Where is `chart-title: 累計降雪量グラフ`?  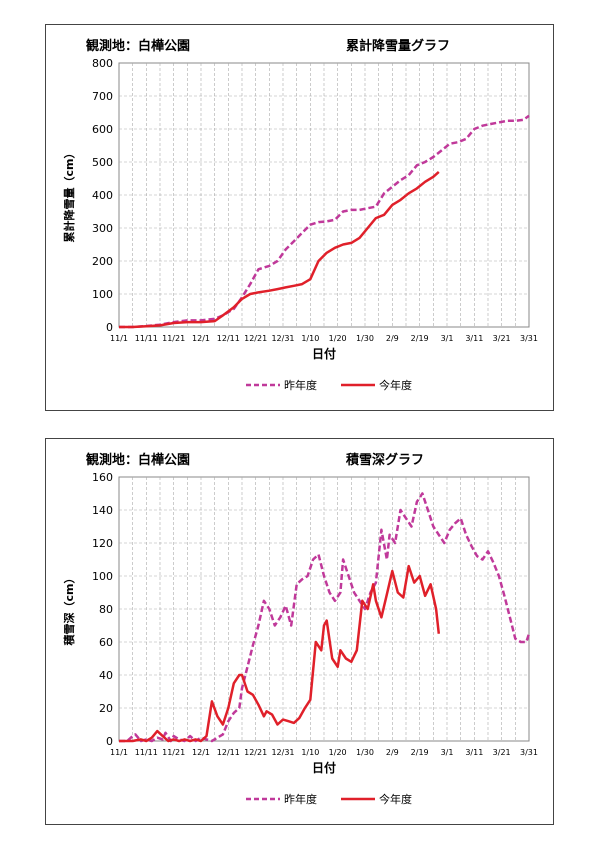
chart-title: 累計降雪量グラフ is located at coordinates (398, 46).